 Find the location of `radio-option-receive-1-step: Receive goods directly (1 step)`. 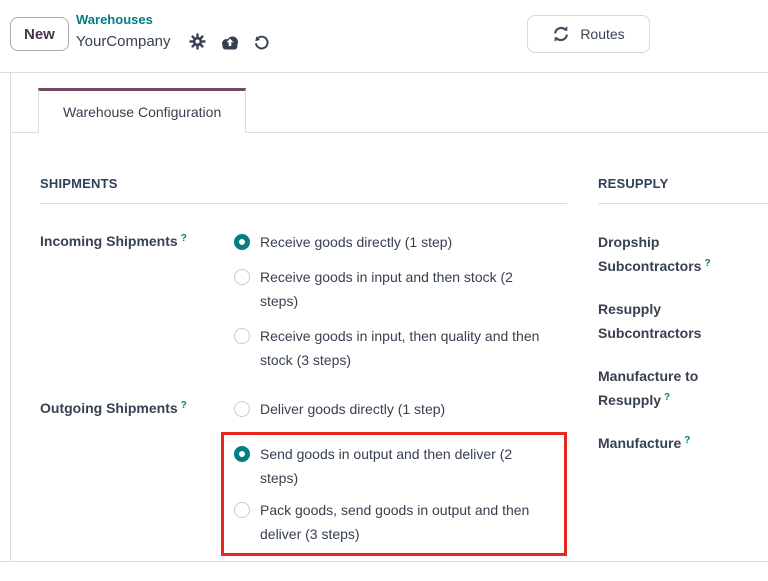

radio-option-receive-1-step: Receive goods directly (1 step) is located at coordinates (400, 242).